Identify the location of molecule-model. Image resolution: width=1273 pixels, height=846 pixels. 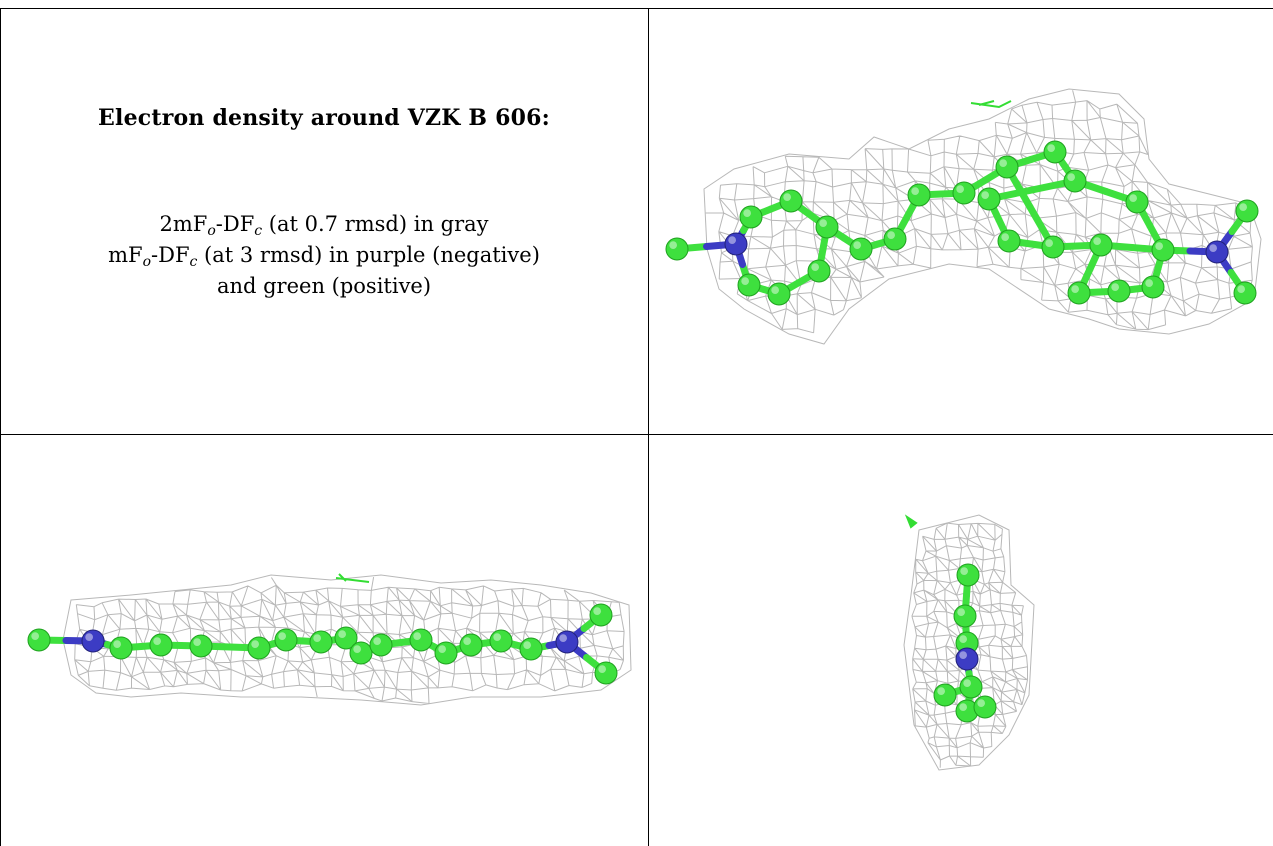
(322, 644).